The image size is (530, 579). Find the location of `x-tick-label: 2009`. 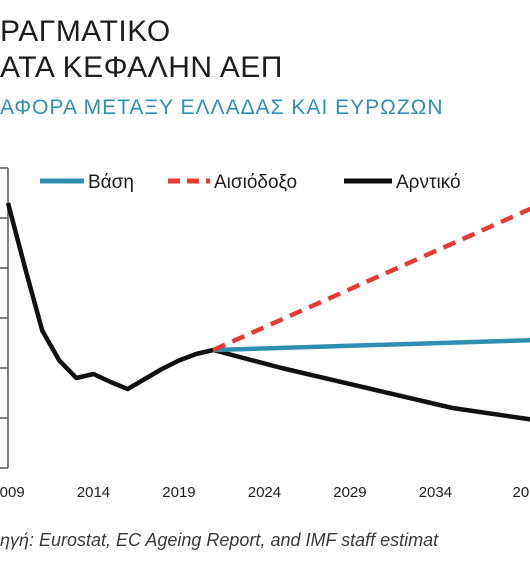

x-tick-label: 2009 is located at coordinates (12, 492).